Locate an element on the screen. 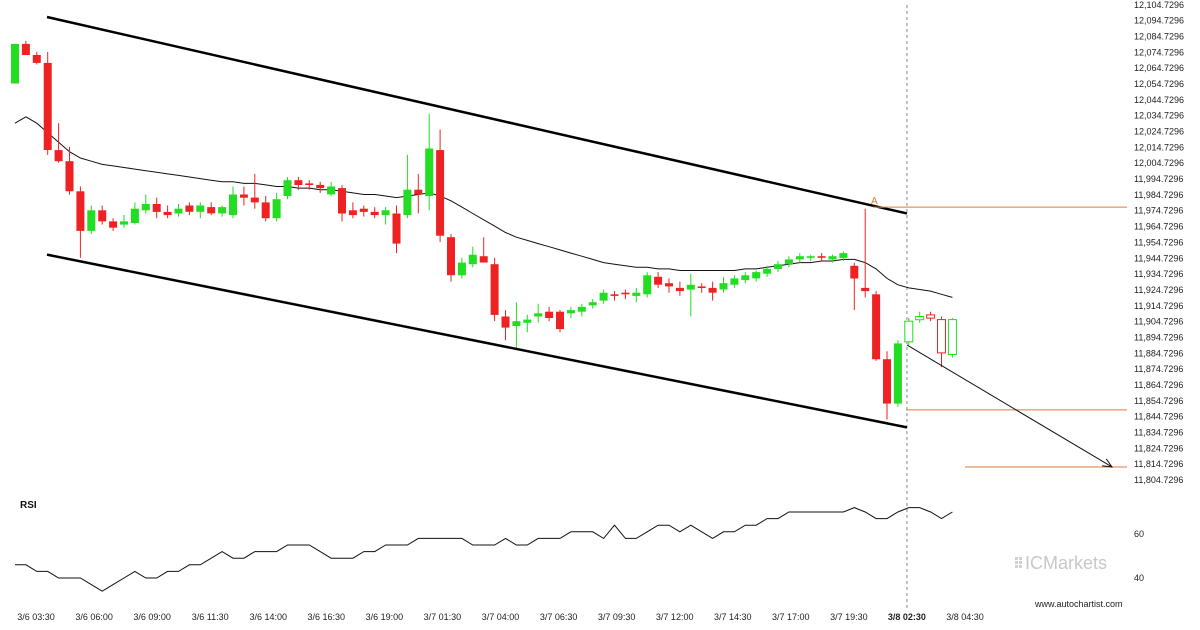 The height and width of the screenshot is (630, 1200). price-tick-label: 11,864.7296 is located at coordinates (1158, 385).